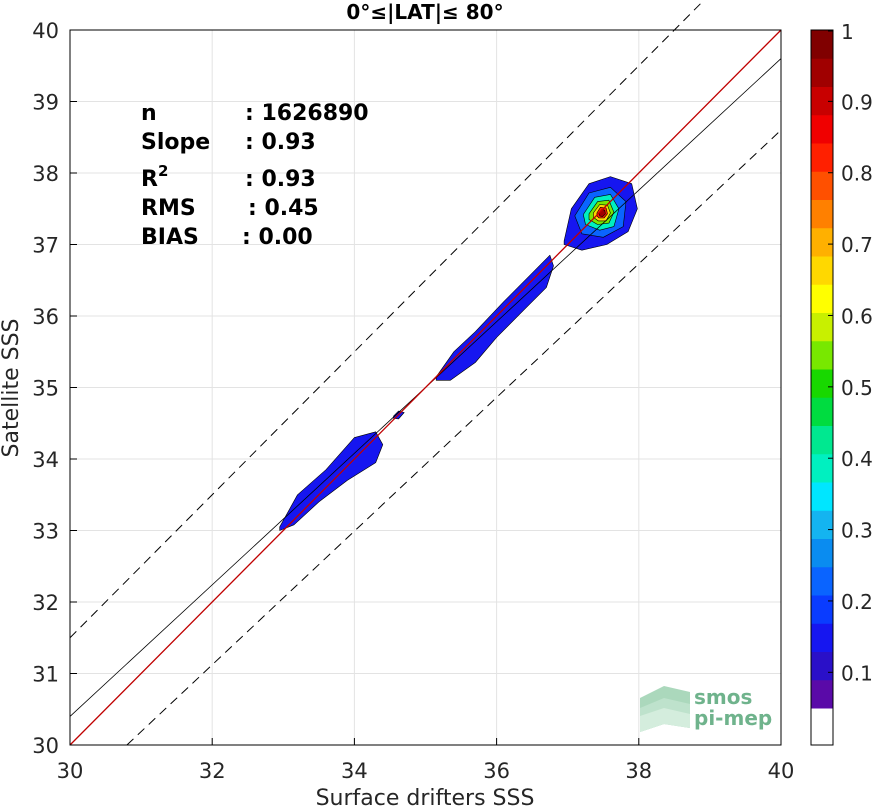  What do you see at coordinates (426, 760) in the screenshot?
I see `x-axis-ticks: 30 32 34 36 38 40` at bounding box center [426, 760].